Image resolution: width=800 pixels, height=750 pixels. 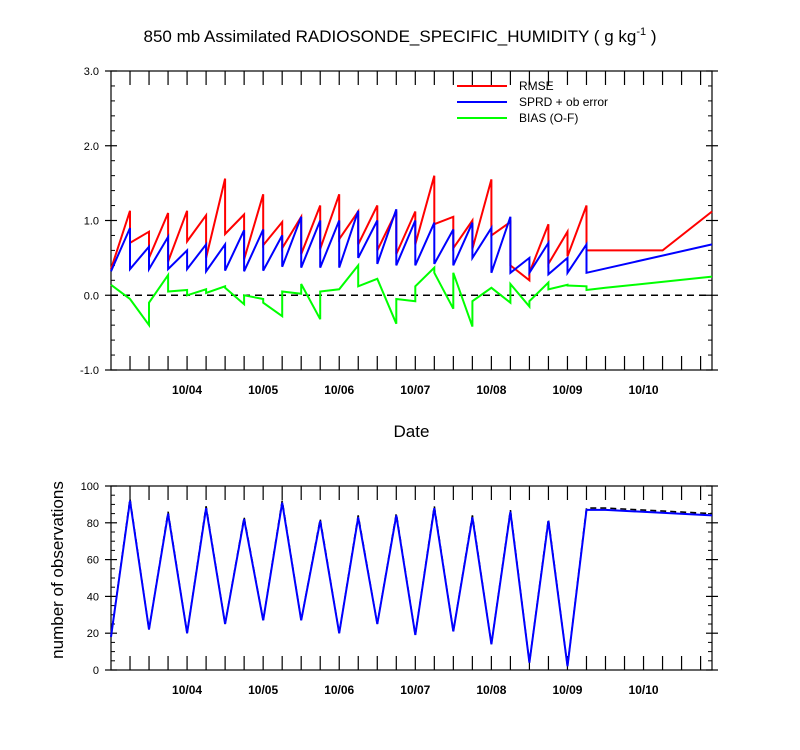 I want to click on chart-title-exponent: -1, so click(x=641, y=32).